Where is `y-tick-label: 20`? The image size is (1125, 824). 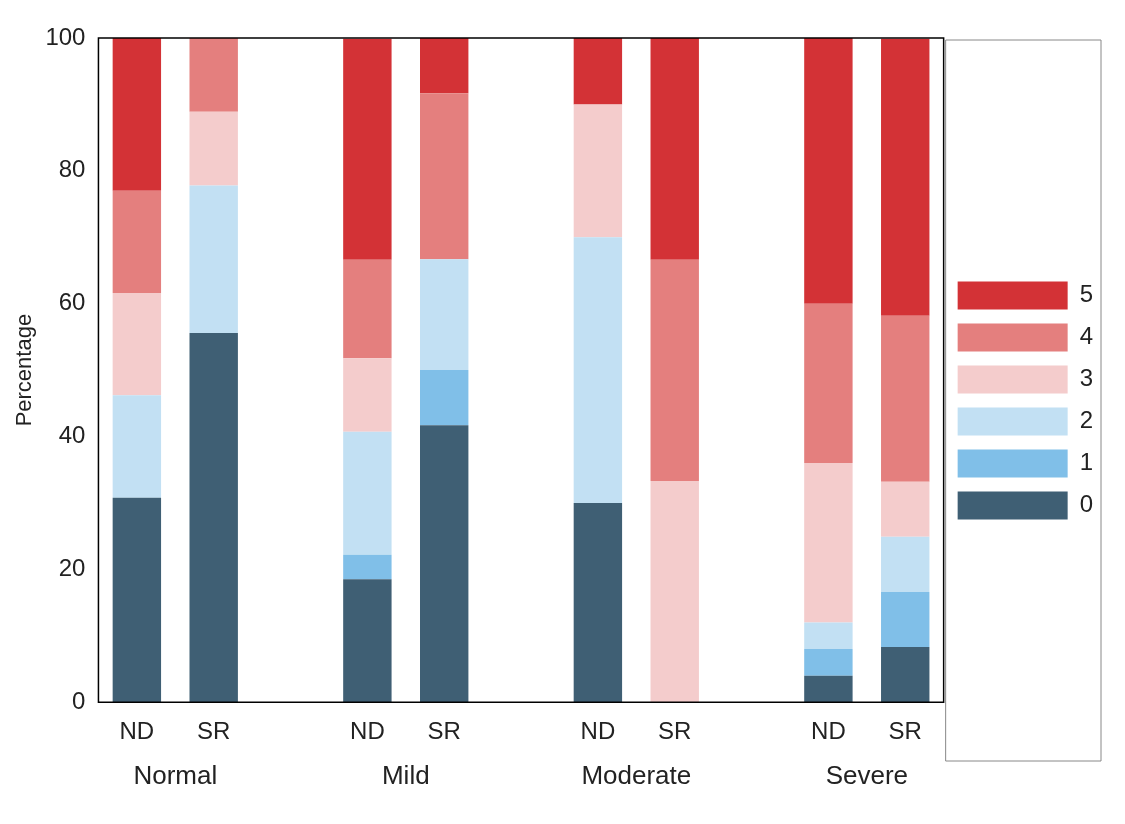 y-tick-label: 20 is located at coordinates (72, 567).